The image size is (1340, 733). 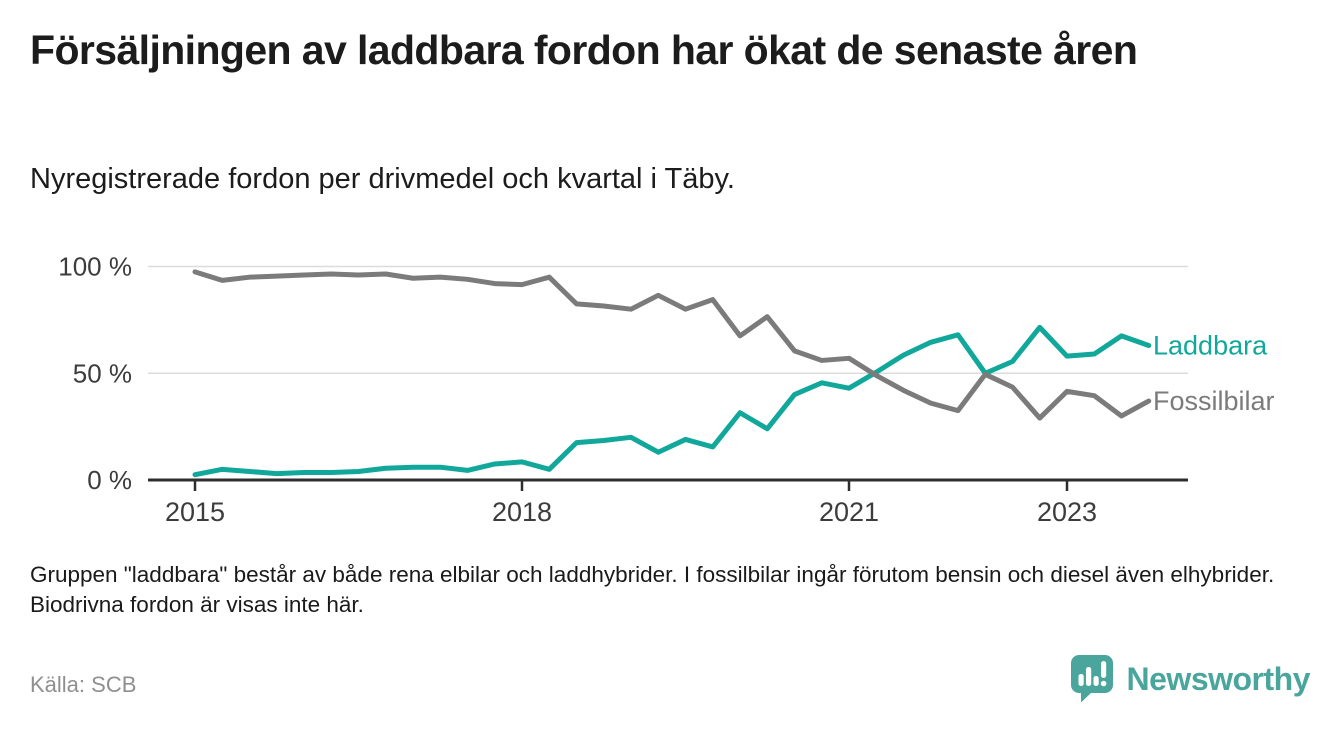 What do you see at coordinates (1214, 401) in the screenshot?
I see `fossilbilar-series-label: Fossilbilar` at bounding box center [1214, 401].